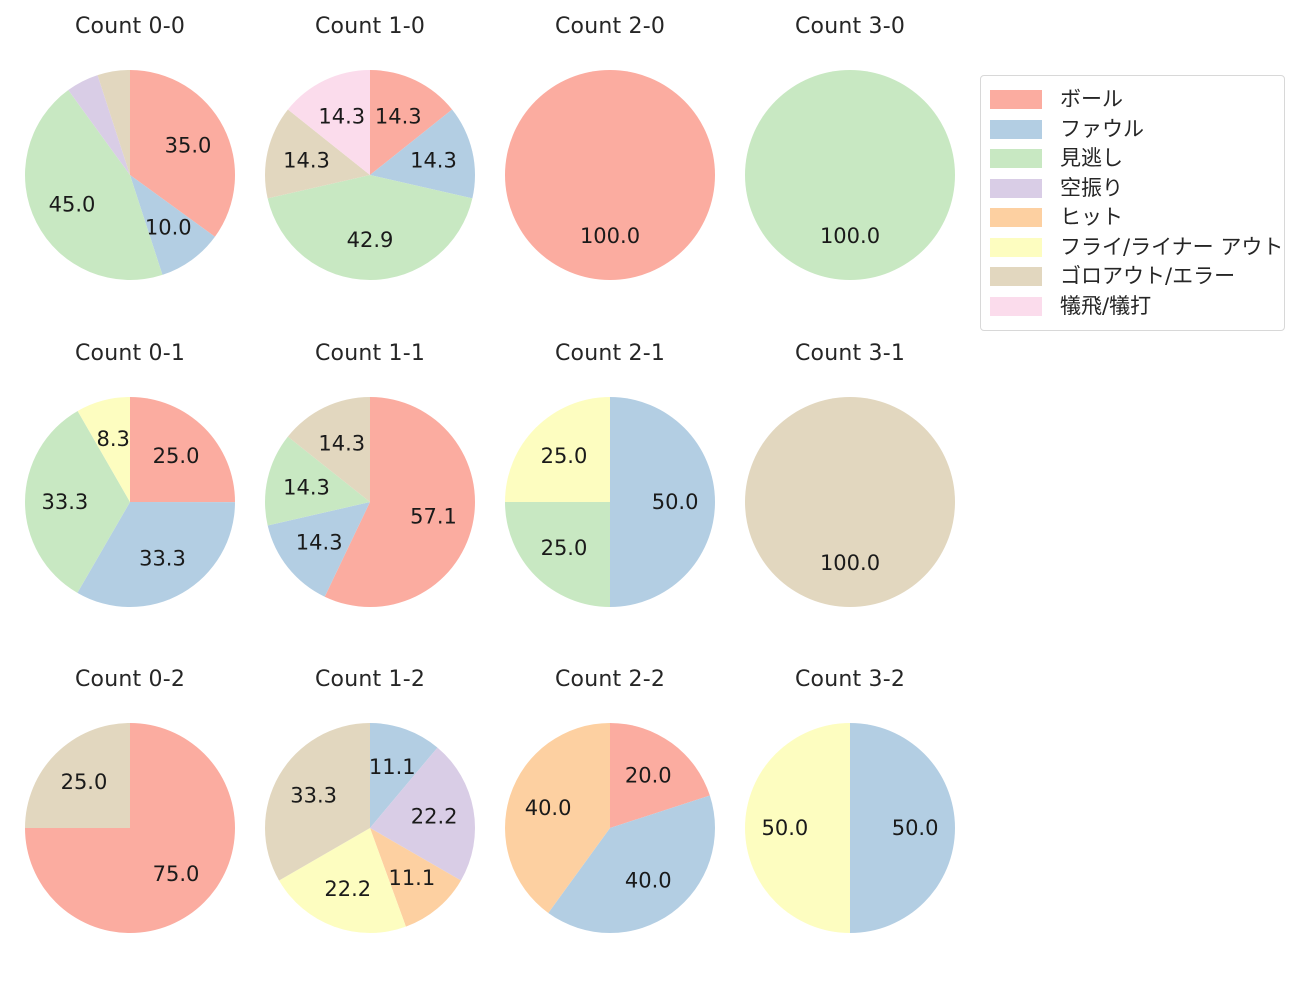 The width and height of the screenshot is (1300, 1000). What do you see at coordinates (850, 679) in the screenshot?
I see `pie-panel-title: Count 3-2` at bounding box center [850, 679].